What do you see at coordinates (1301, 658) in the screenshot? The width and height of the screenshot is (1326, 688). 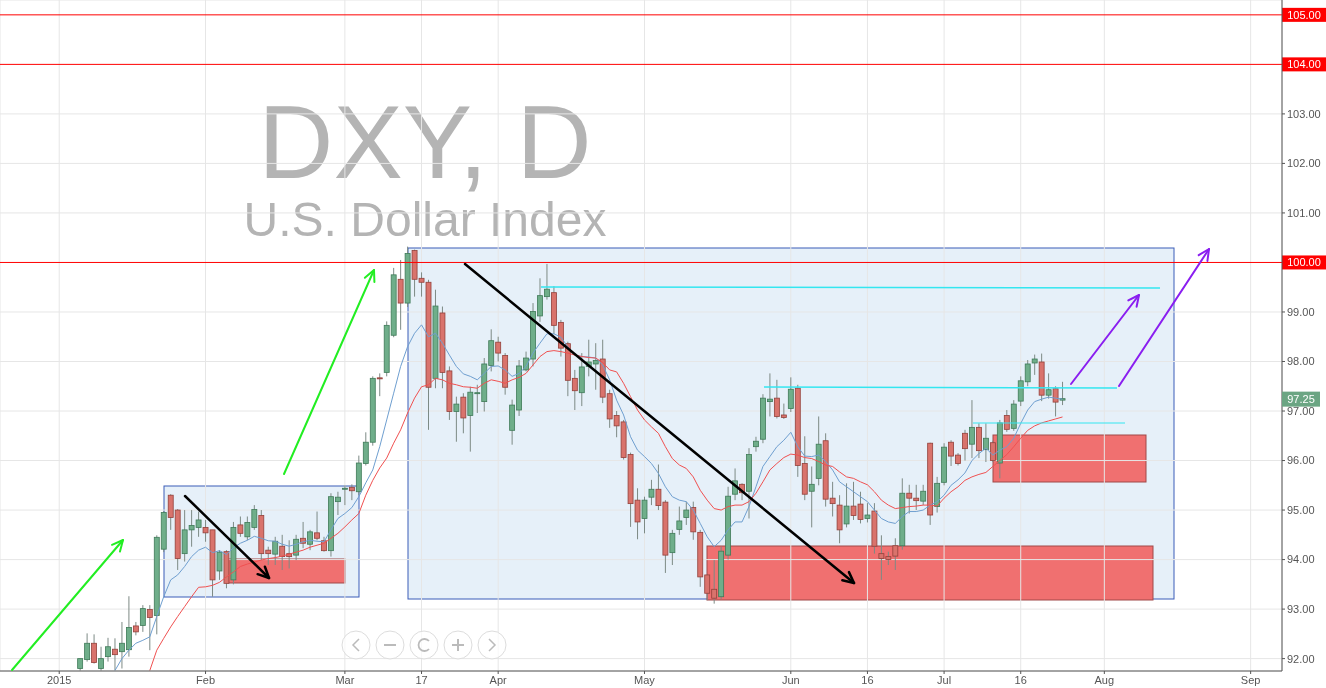 I see `y-tick-label: 92.00` at bounding box center [1301, 658].